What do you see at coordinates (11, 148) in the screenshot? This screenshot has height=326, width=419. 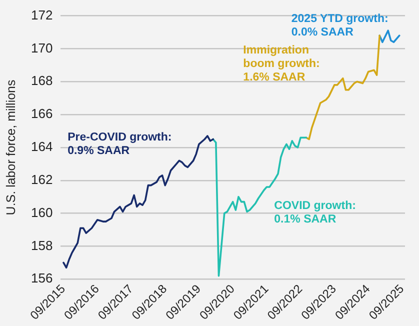 I see `y-axis-title: U.S. labor force, millions` at bounding box center [11, 148].